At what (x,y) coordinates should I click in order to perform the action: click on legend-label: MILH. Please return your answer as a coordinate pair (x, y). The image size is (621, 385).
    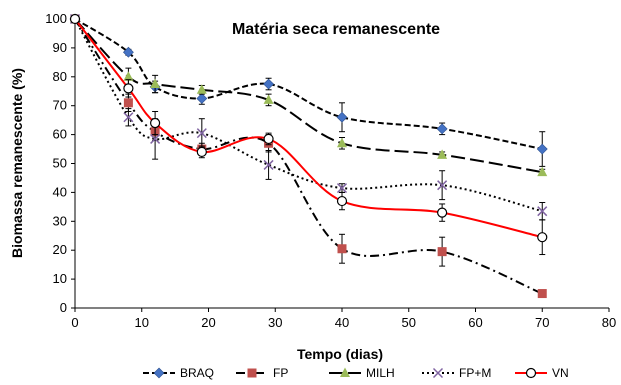
    Looking at the image, I should click on (380, 373).